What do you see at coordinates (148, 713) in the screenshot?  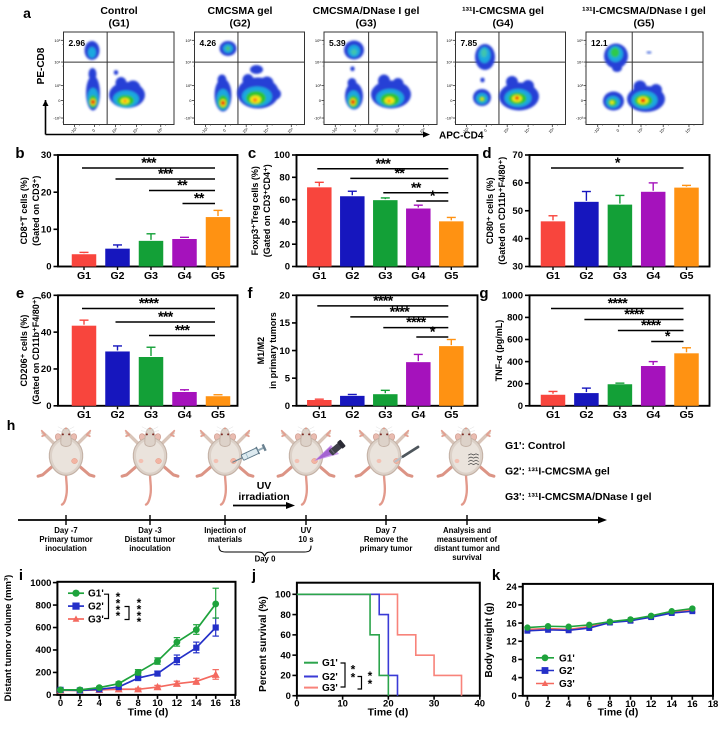 I see `svg-text: Time (d)` at bounding box center [148, 713].